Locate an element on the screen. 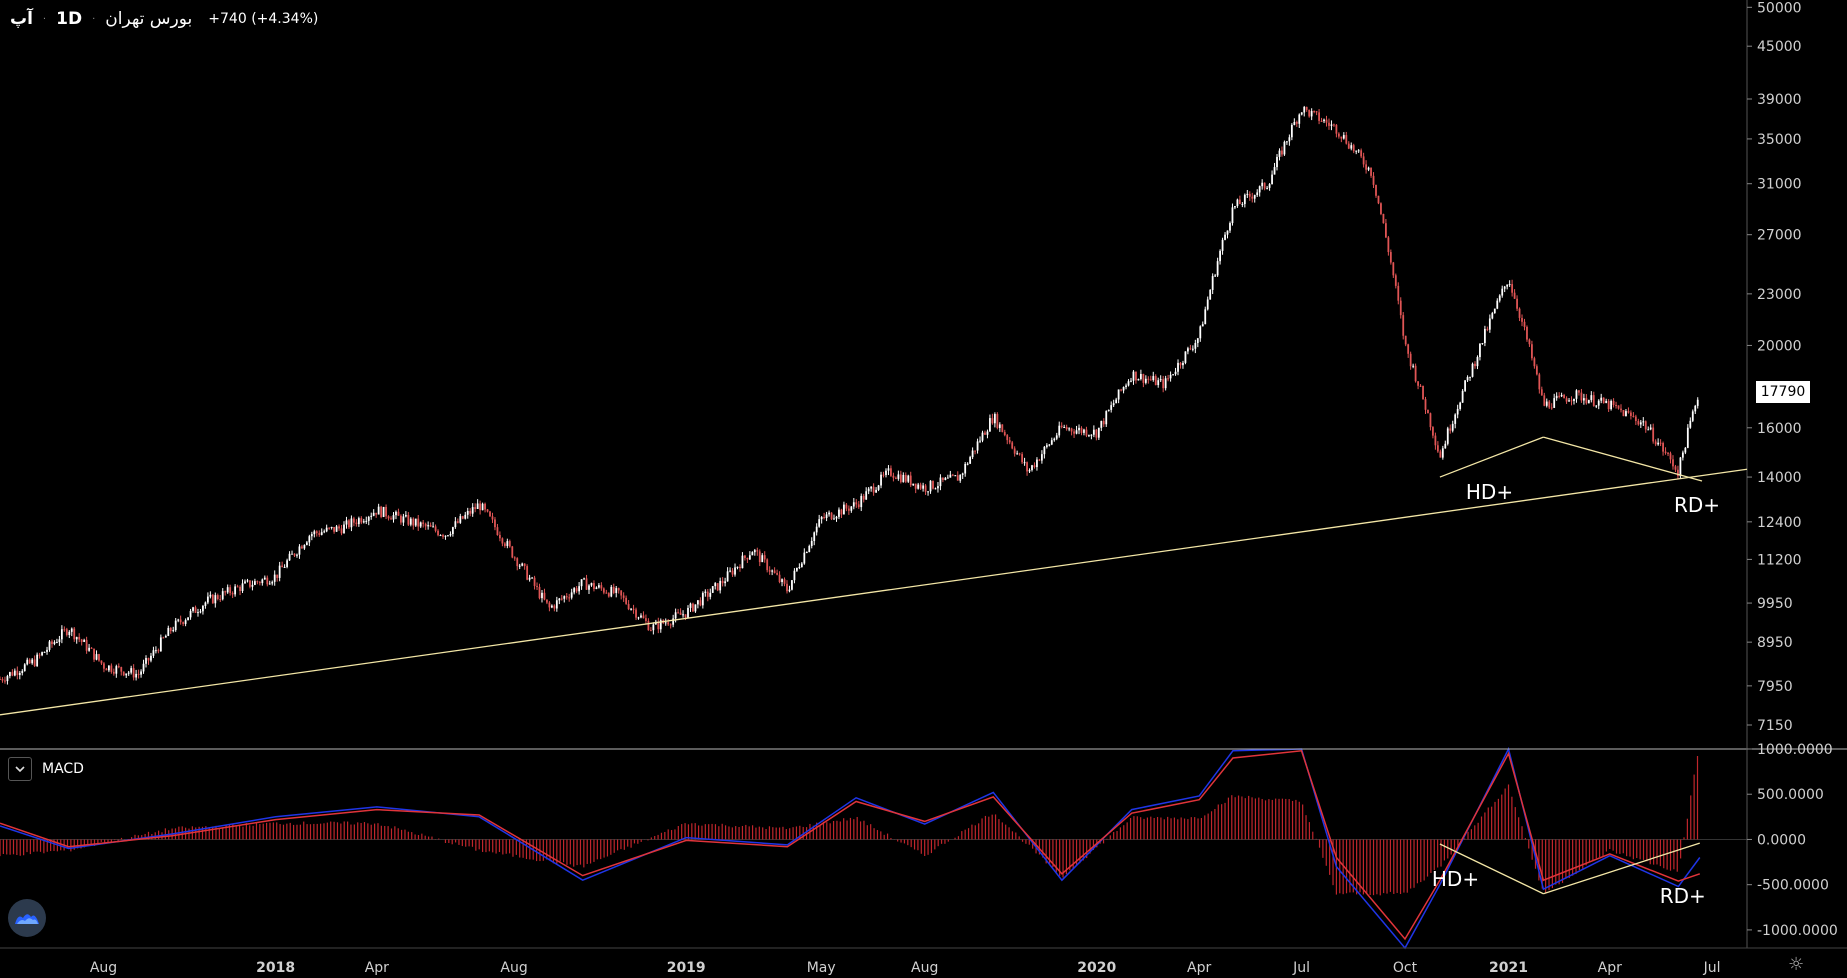 Image resolution: width=1847 pixels, height=978 pixels. tradingview-logo-icon is located at coordinates (27, 918).